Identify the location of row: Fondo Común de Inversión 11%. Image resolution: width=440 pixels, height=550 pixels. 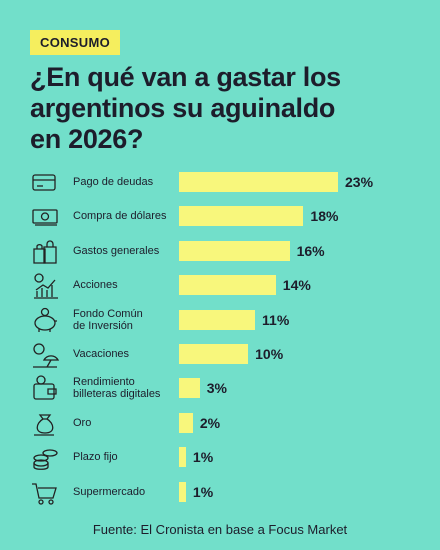
(220, 320).